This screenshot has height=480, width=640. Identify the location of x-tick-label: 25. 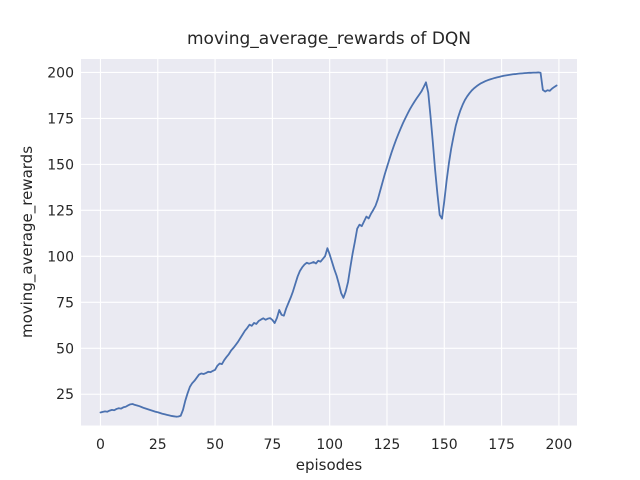
(158, 445).